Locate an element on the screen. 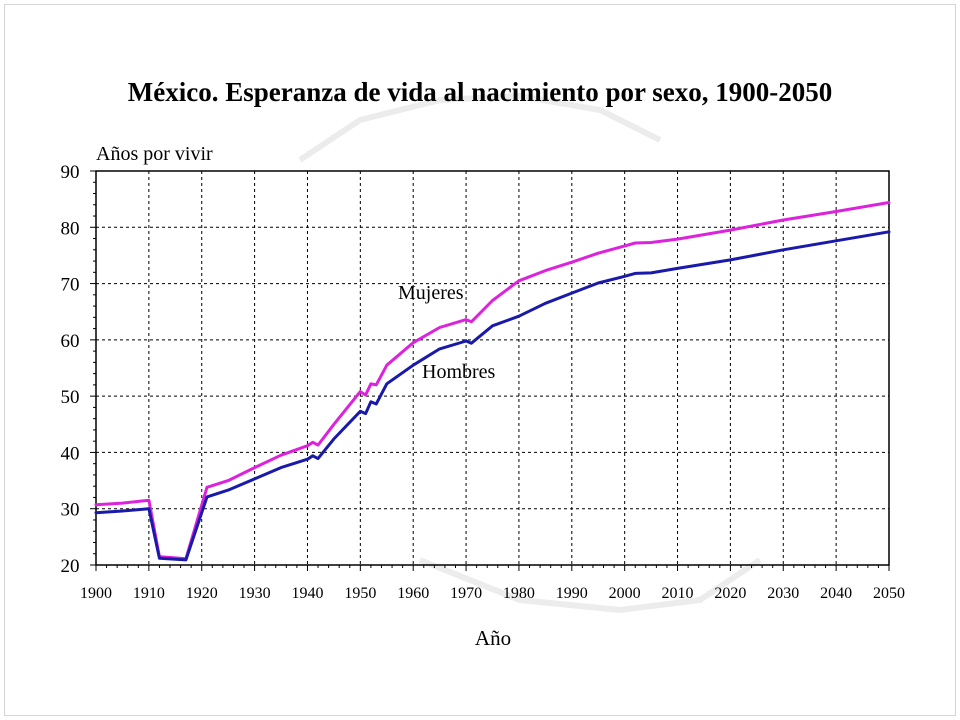 The image size is (960, 720). x-tick-label: 1990 is located at coordinates (572, 593).